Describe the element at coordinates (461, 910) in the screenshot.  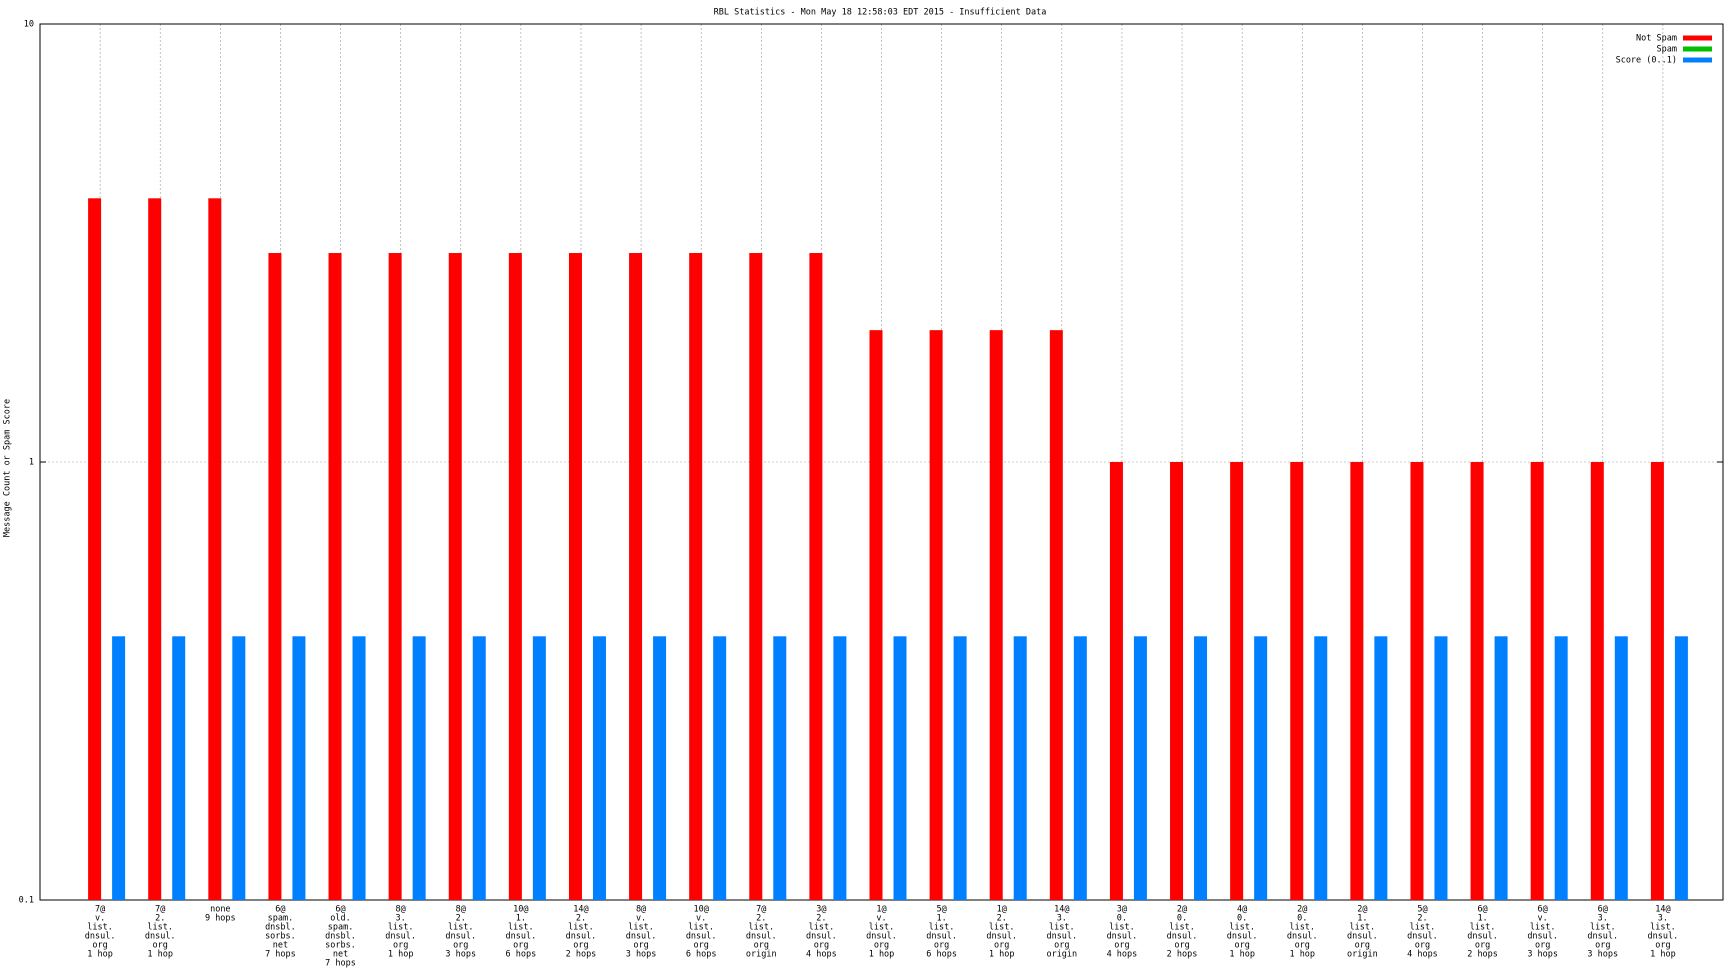
I see `x-tick-label: 8@` at that location.